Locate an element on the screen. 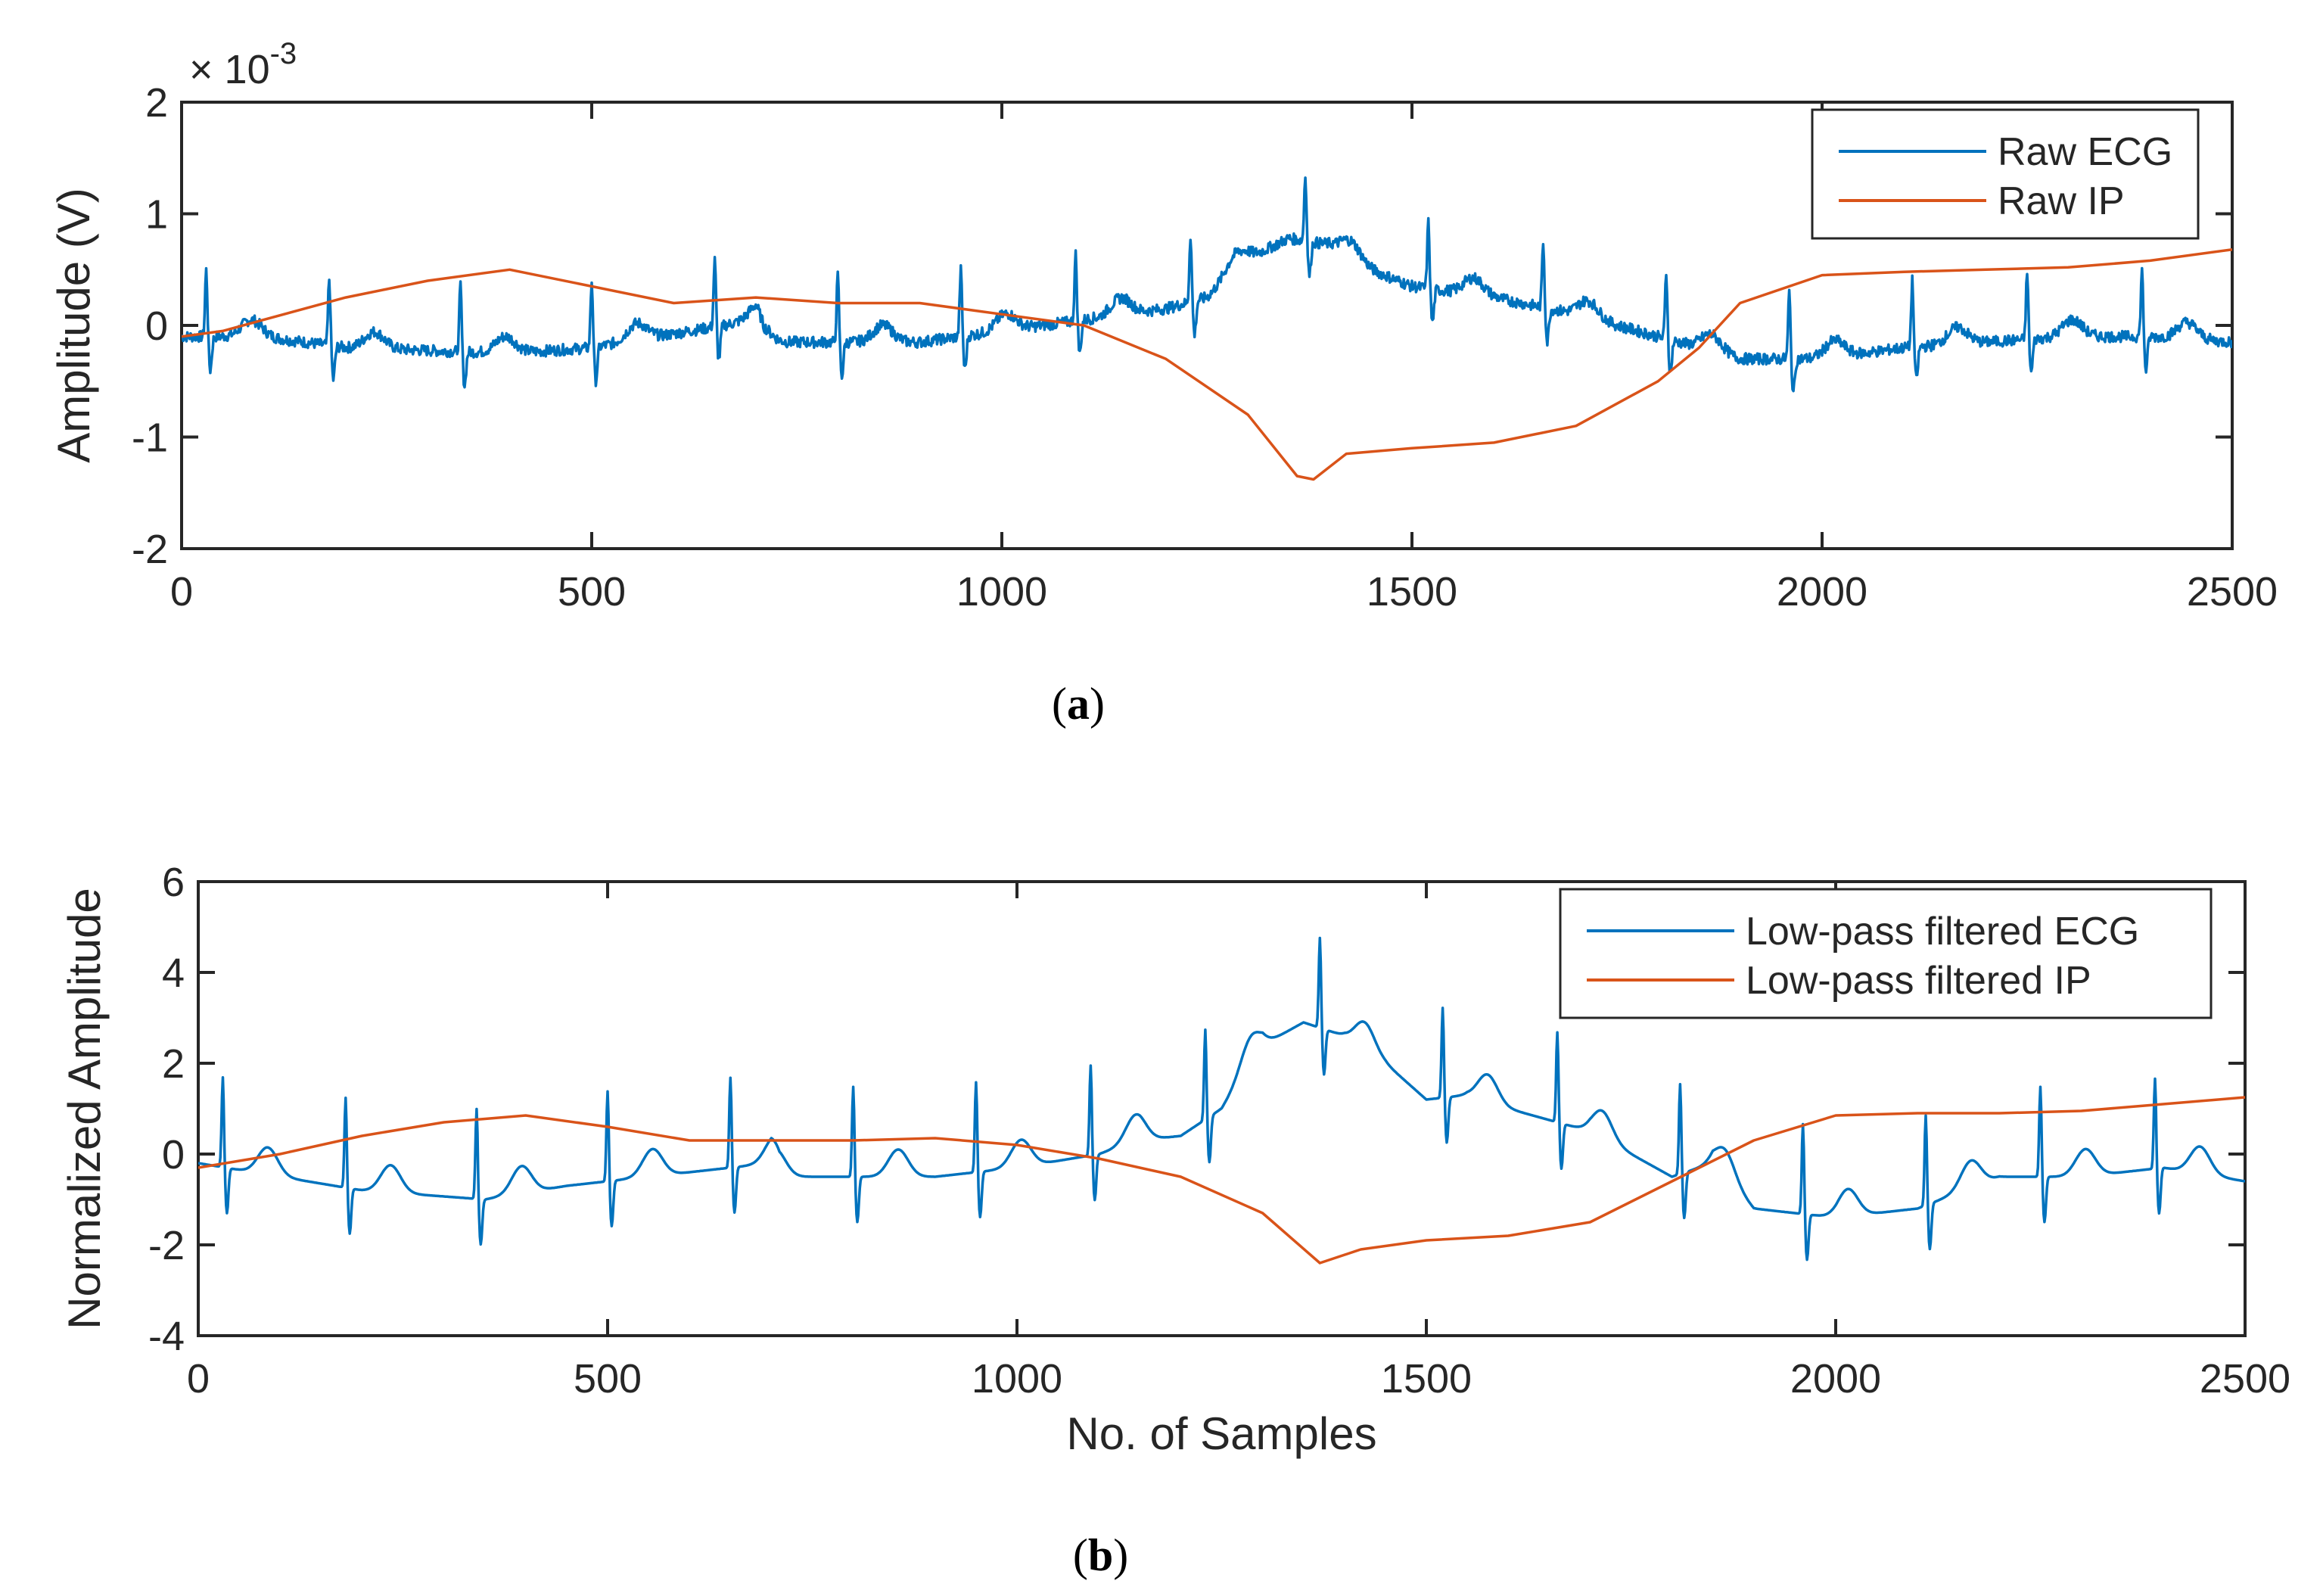 This screenshot has height=1596, width=2323. y-axis-label: Normalized Amplitude is located at coordinates (84, 1109).